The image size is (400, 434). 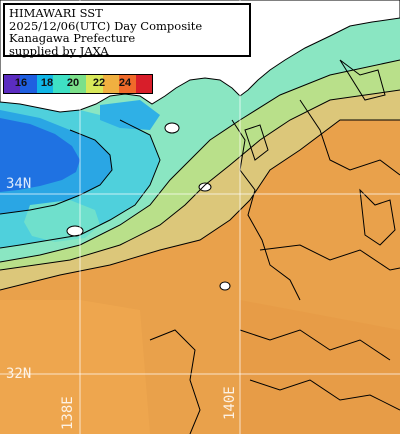 I want to click on lon-label-138e: 138E, so click(x=68, y=413).